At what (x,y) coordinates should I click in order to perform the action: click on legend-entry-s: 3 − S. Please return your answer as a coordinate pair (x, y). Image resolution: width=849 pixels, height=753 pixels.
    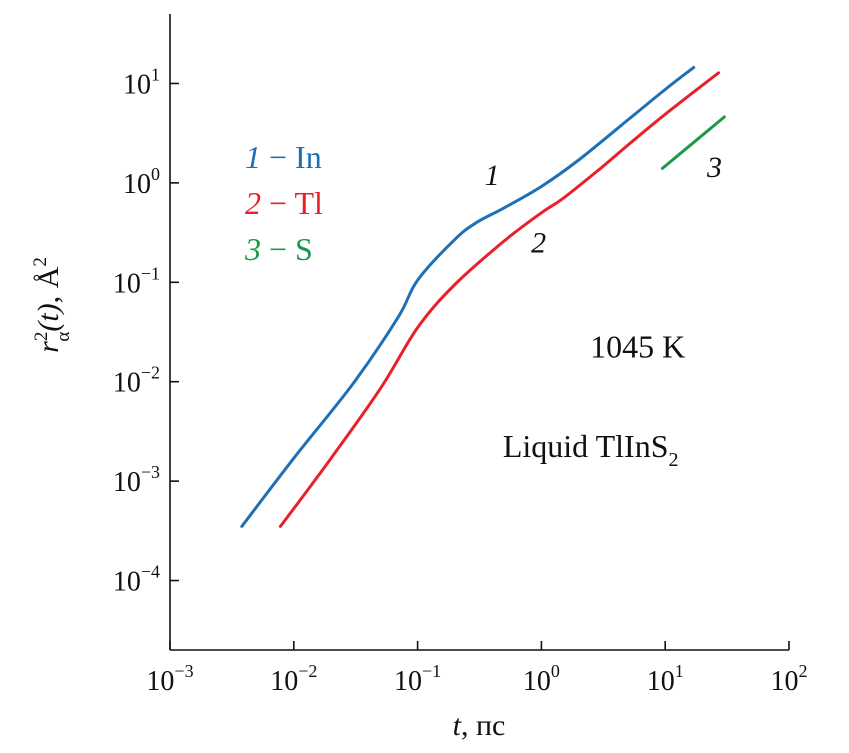
    Looking at the image, I should click on (278, 249).